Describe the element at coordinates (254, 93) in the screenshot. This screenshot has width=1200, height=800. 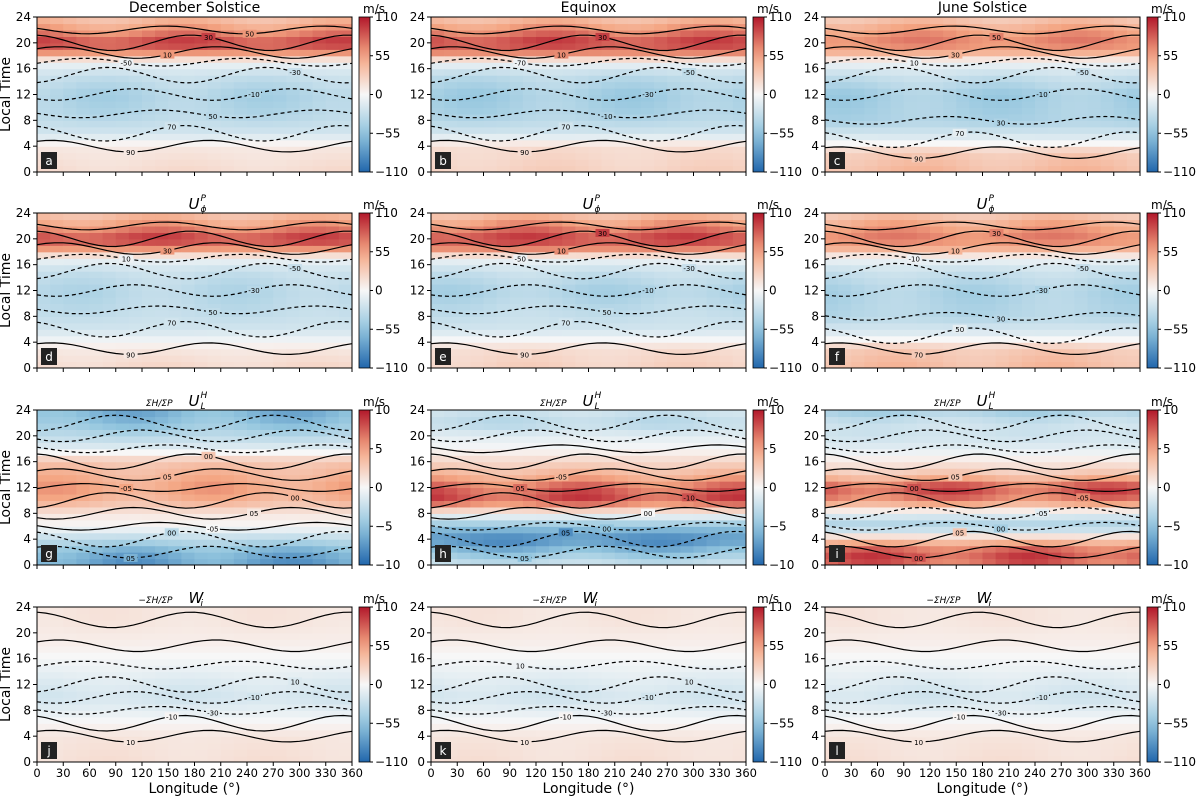
I see `contour-label-bg` at that location.